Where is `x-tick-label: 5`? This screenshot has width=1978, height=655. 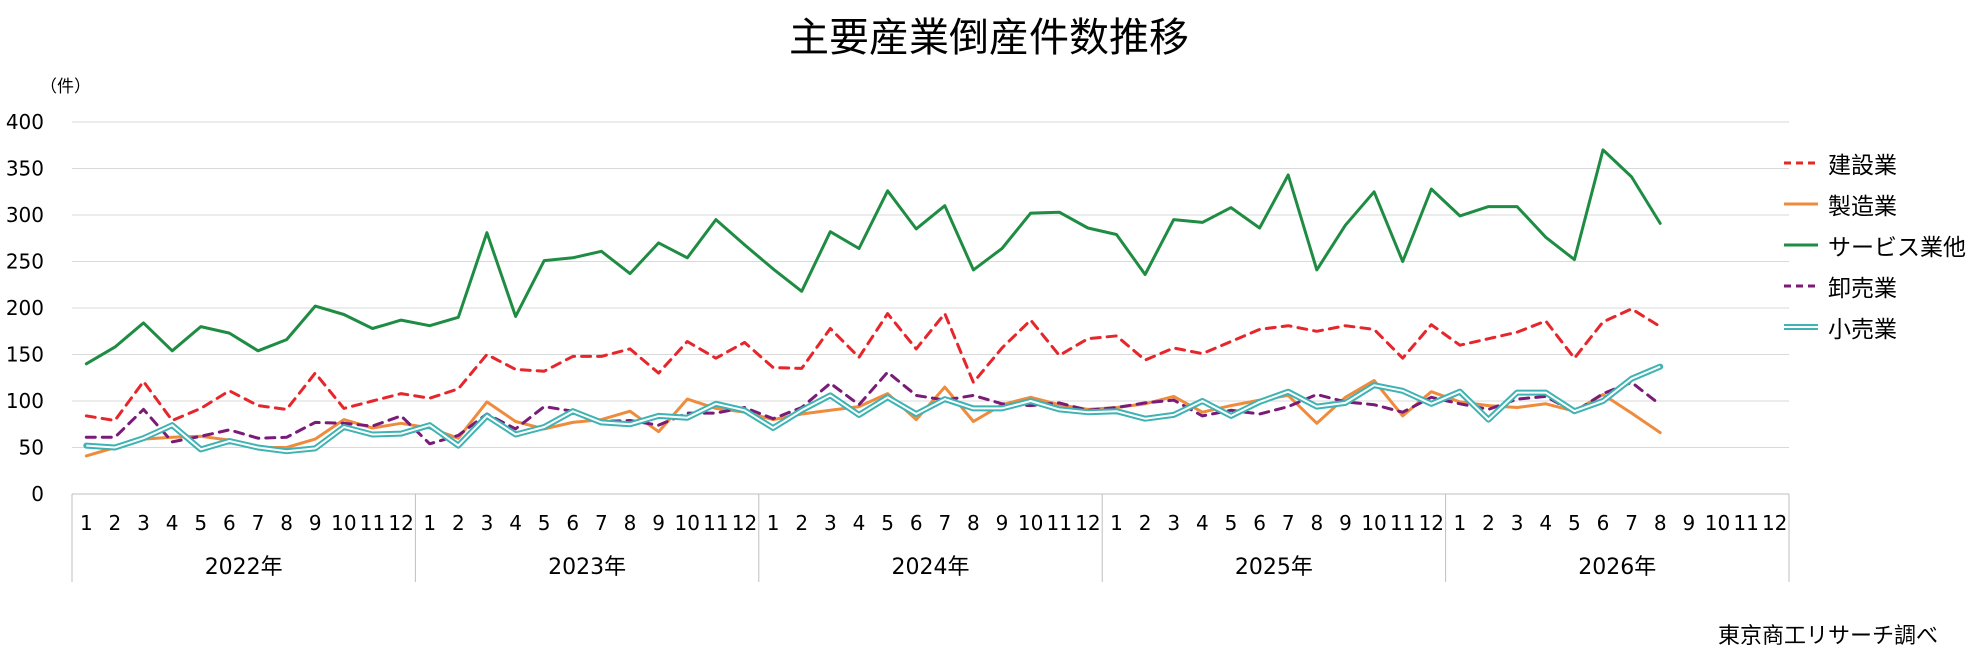
x-tick-label: 5 is located at coordinates (1231, 523).